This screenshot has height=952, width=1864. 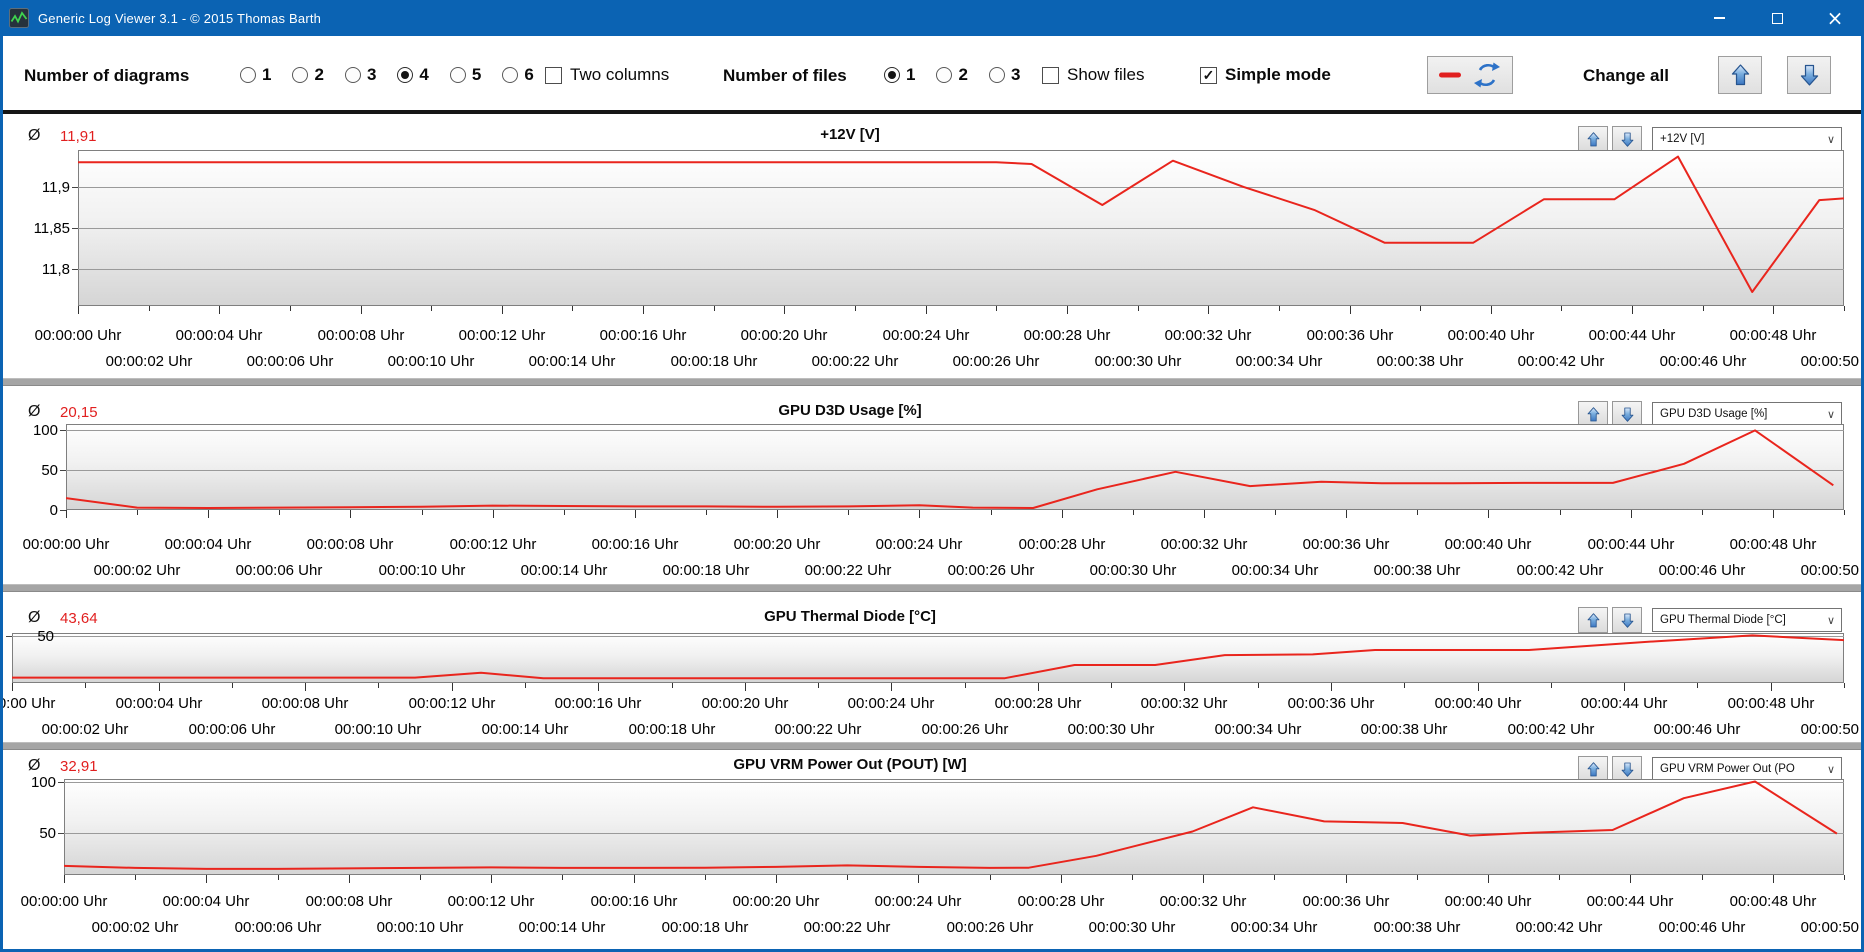 What do you see at coordinates (1208, 75) in the screenshot?
I see `simple-mode-checkbox: ✓` at bounding box center [1208, 75].